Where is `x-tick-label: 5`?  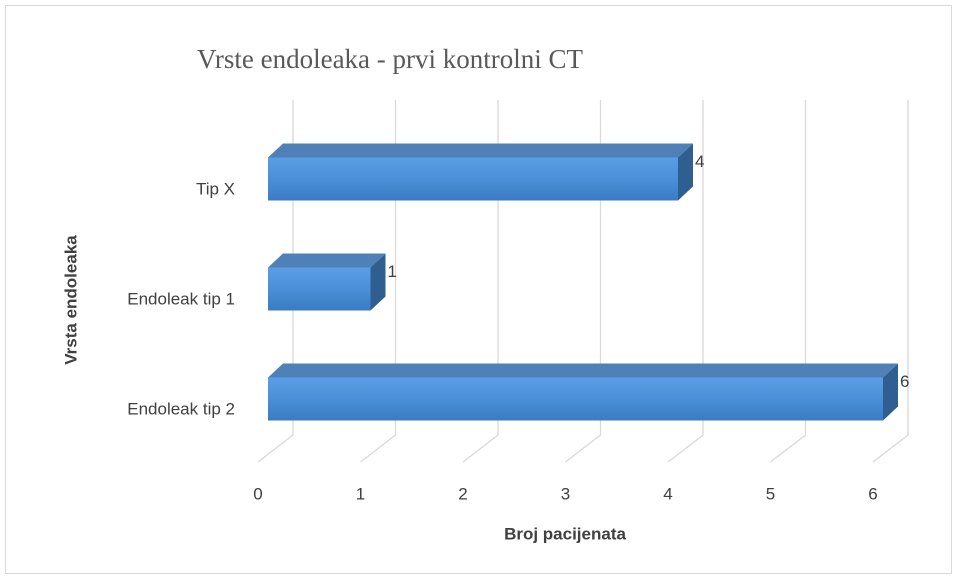
x-tick-label: 5 is located at coordinates (770, 493).